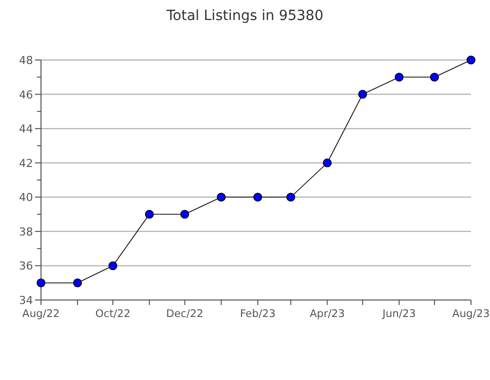  I want to click on y-tick-label: 36, so click(26, 266).